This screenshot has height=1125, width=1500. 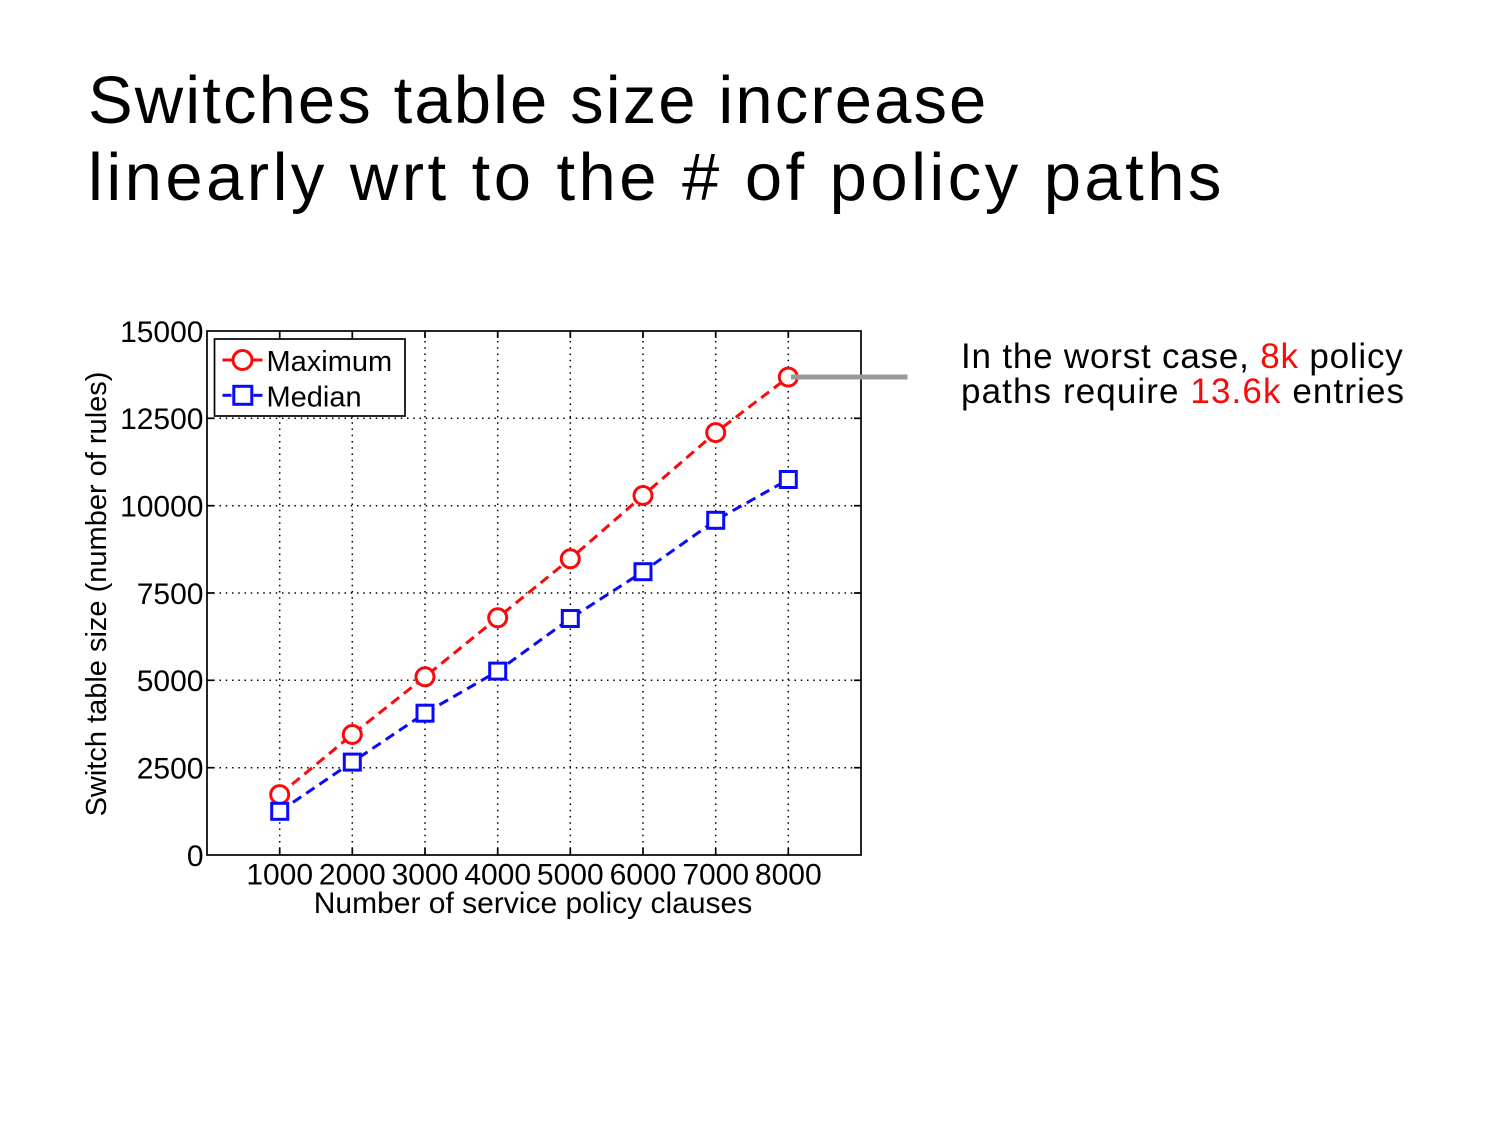 What do you see at coordinates (715, 875) in the screenshot?
I see `svg-text: 7000` at bounding box center [715, 875].